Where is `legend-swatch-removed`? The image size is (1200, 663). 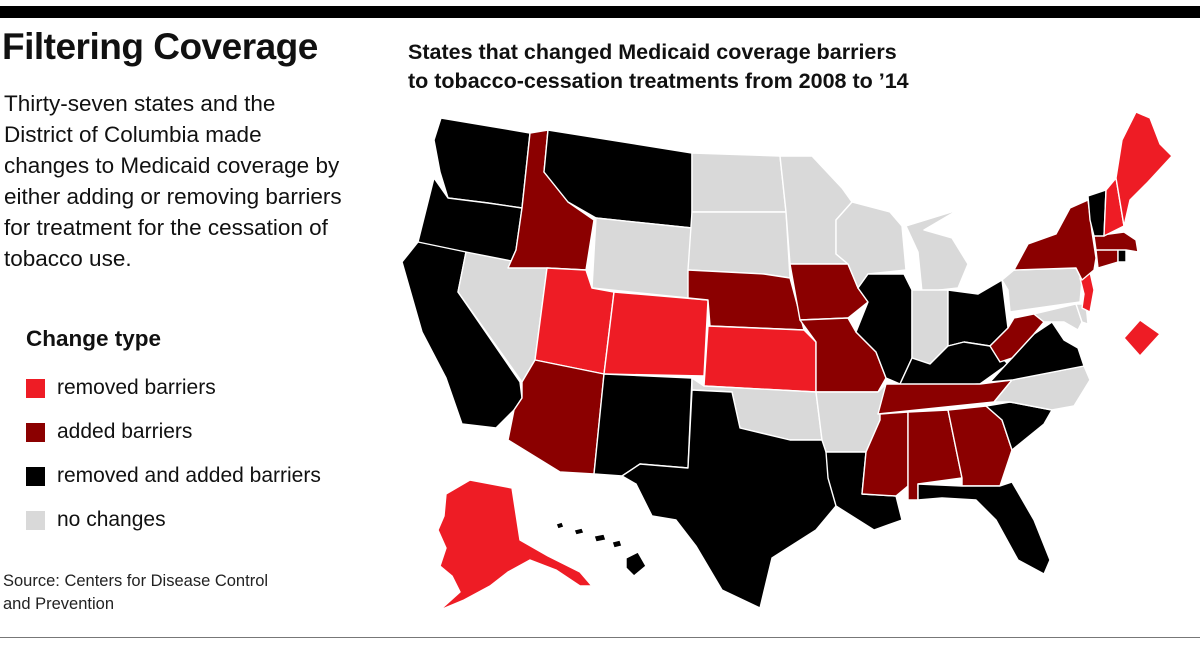 legend-swatch-removed is located at coordinates (35, 388).